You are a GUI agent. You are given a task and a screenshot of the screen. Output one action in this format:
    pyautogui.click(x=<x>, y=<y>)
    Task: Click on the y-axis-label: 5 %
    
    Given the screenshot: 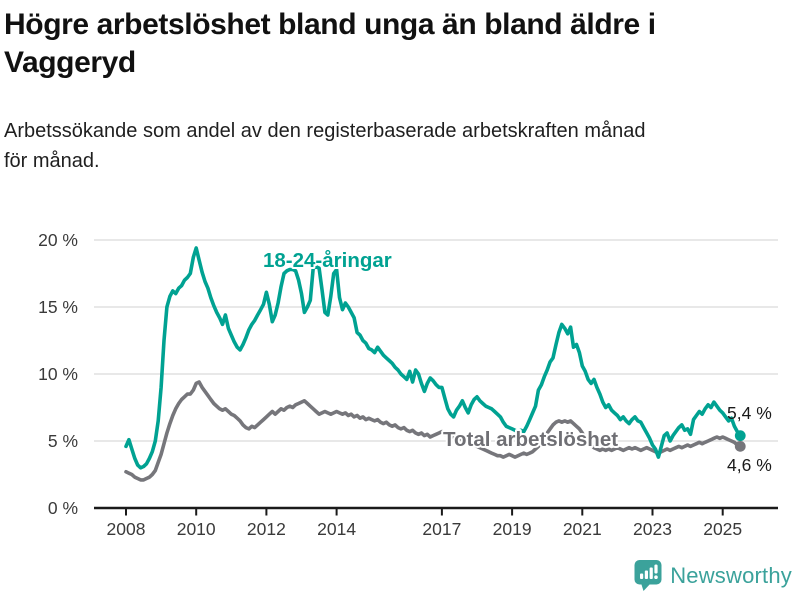 What is the action you would take?
    pyautogui.click(x=63, y=441)
    